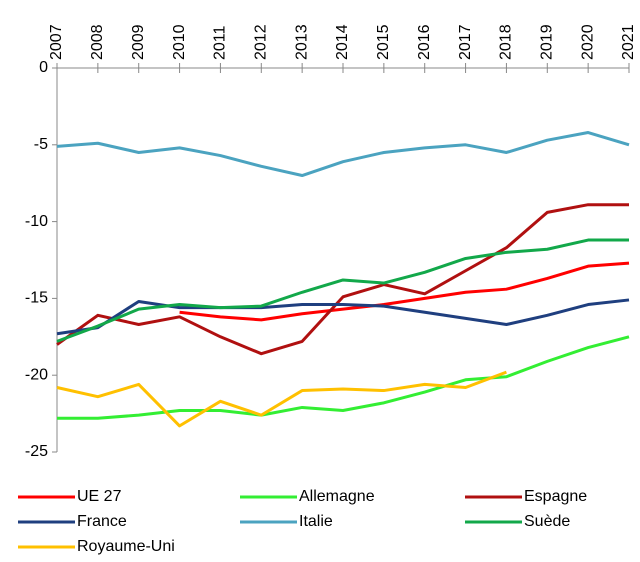  What do you see at coordinates (547, 42) in the screenshot?
I see `x-tick-label: 2019` at bounding box center [547, 42].